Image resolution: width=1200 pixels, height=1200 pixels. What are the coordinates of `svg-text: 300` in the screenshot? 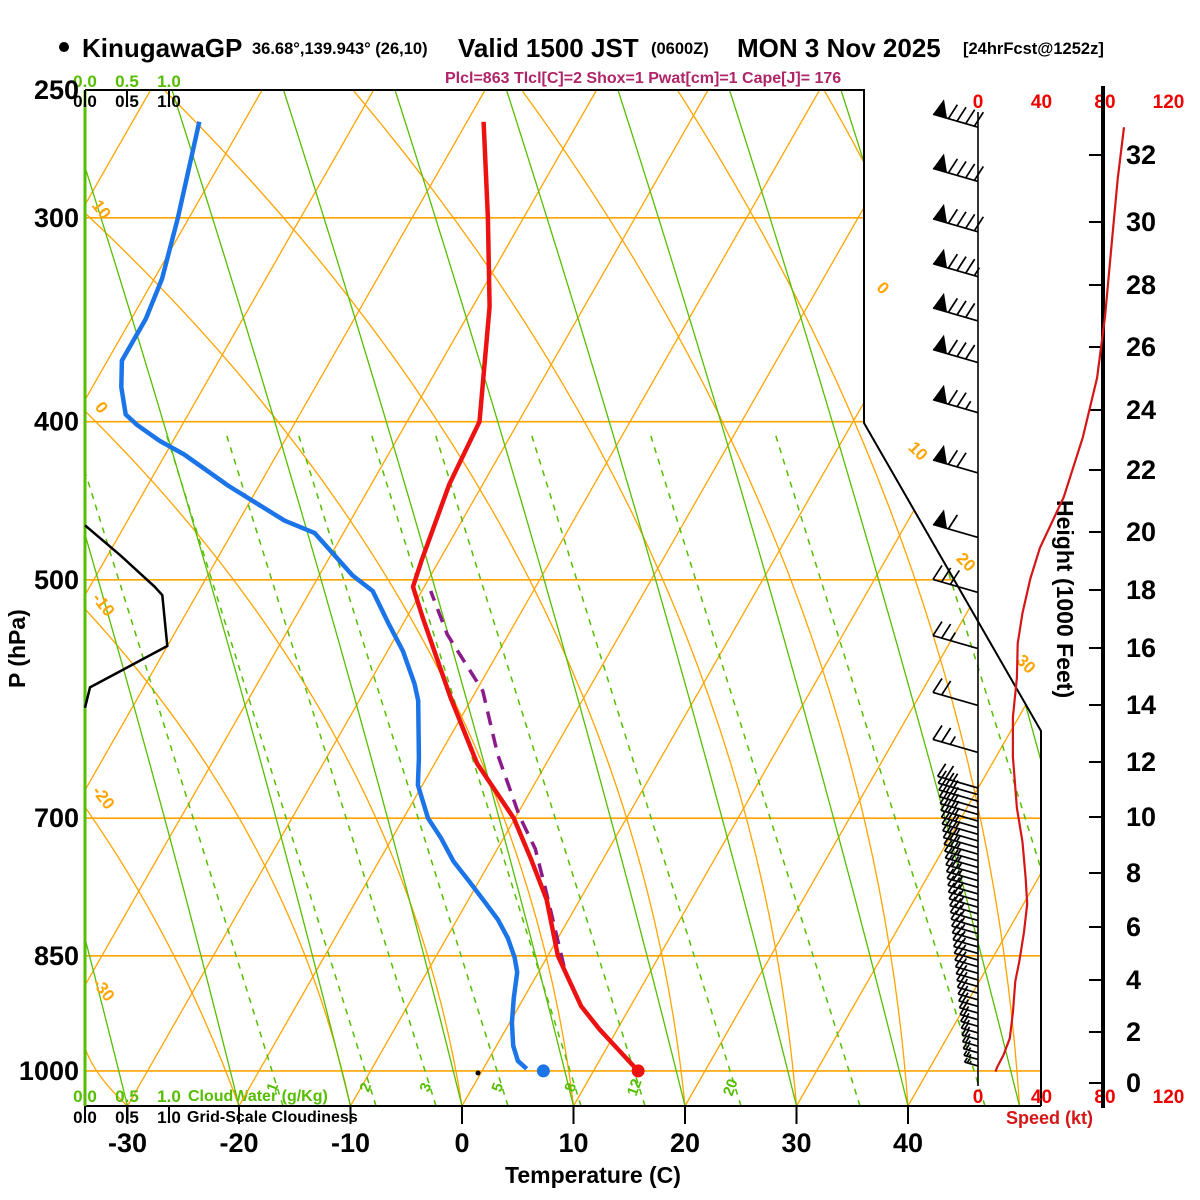 It's located at (56, 218).